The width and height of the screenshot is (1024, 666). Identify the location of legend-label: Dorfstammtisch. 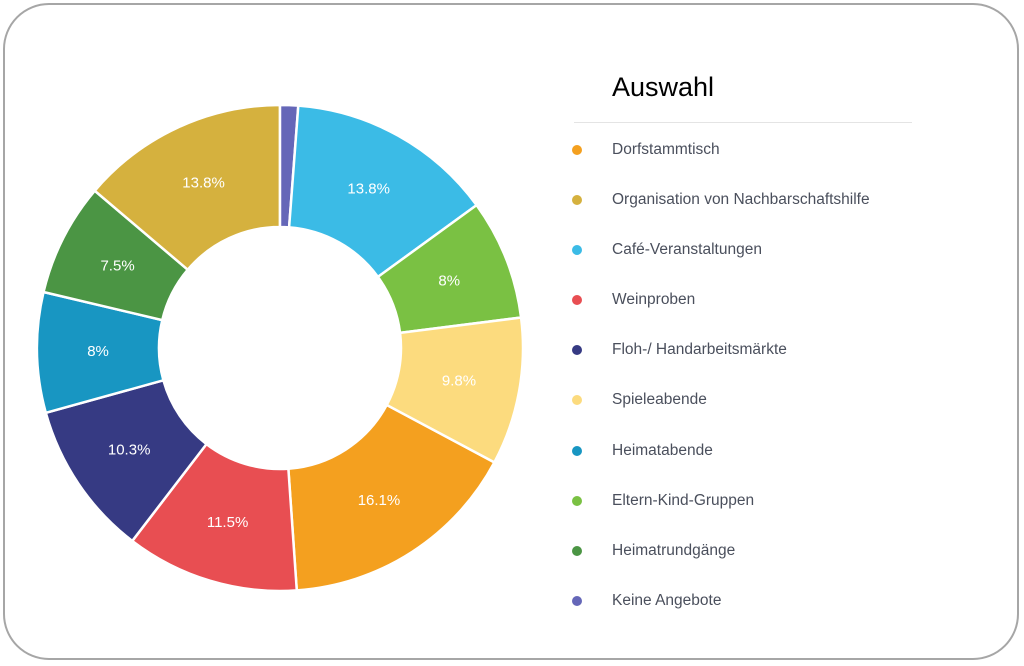
(666, 149).